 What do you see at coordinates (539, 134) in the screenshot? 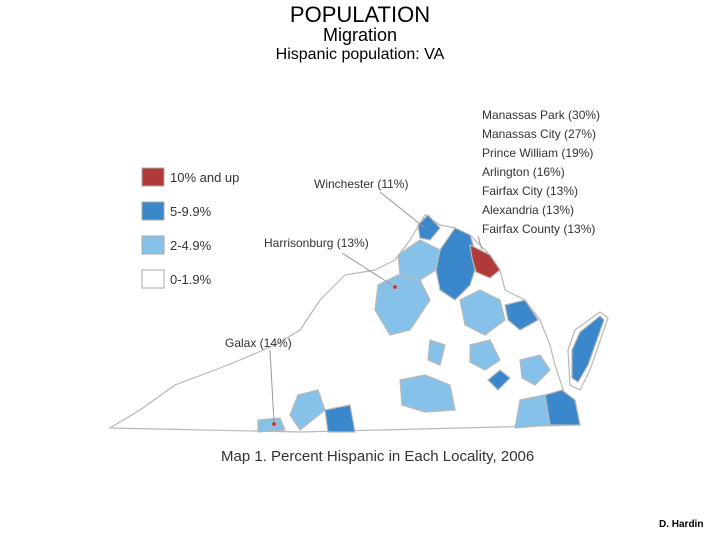
I see `list-item: Manassas City (27%)` at bounding box center [539, 134].